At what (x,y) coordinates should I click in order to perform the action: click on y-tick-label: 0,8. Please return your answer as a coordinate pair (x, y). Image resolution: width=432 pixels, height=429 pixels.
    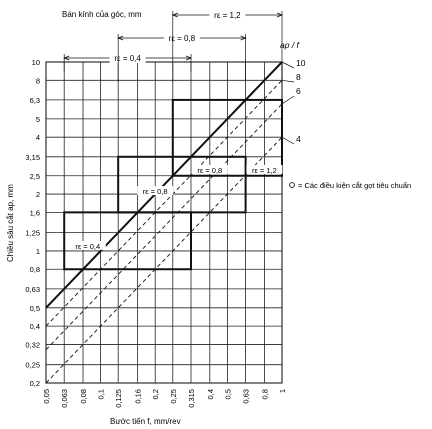
    Looking at the image, I should click on (35, 269).